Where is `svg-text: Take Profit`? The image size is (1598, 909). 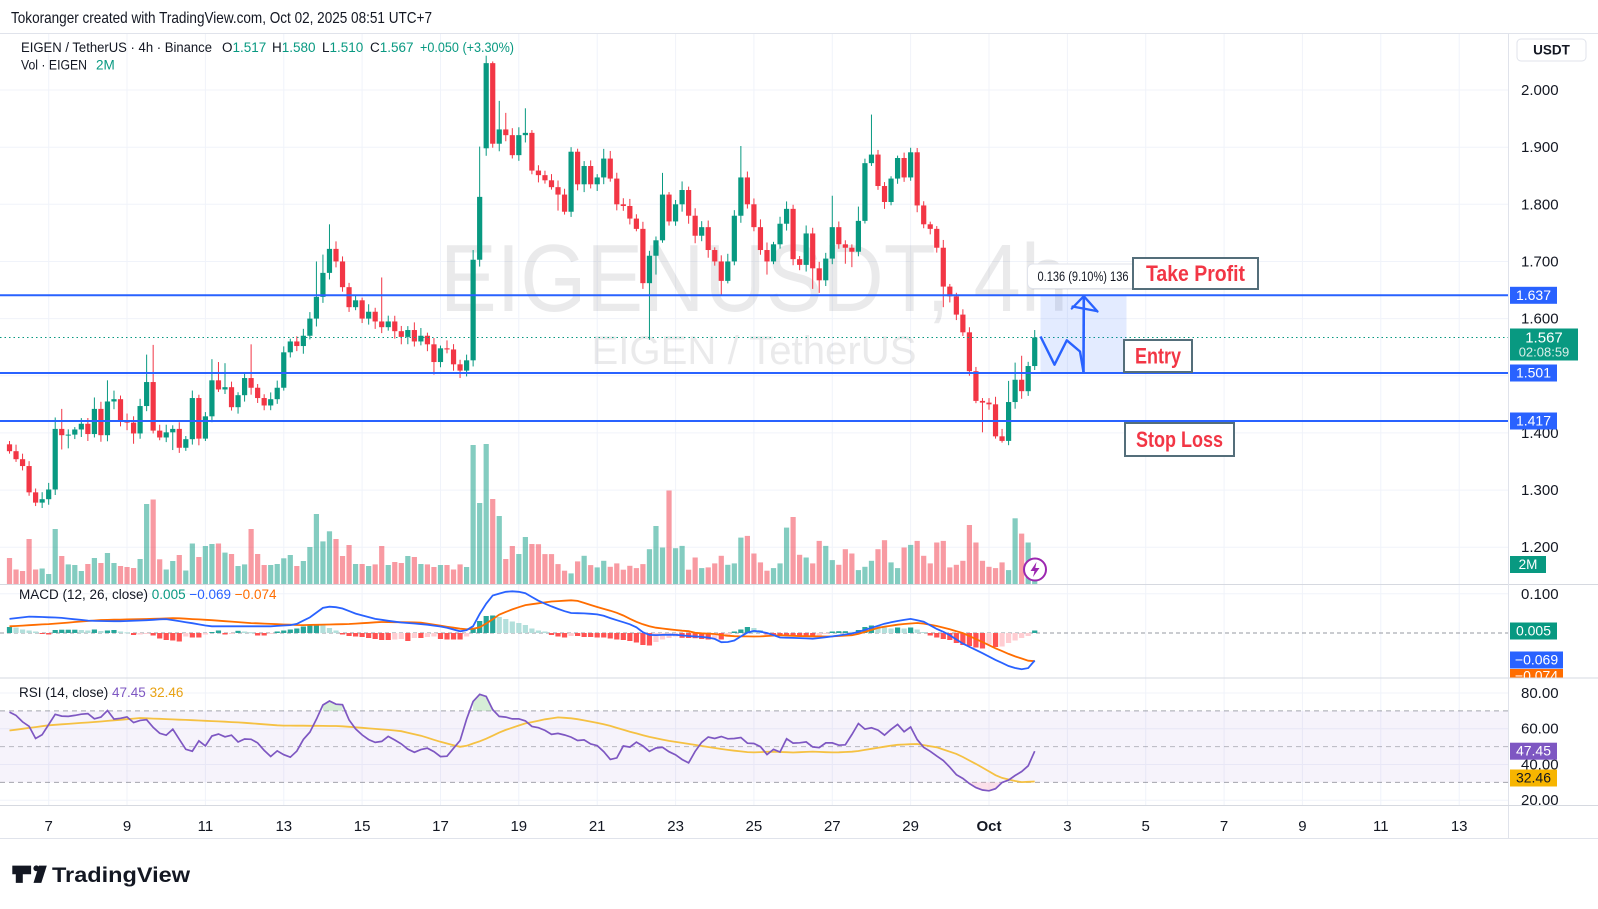 svg-text: Take Profit is located at coordinates (1196, 273).